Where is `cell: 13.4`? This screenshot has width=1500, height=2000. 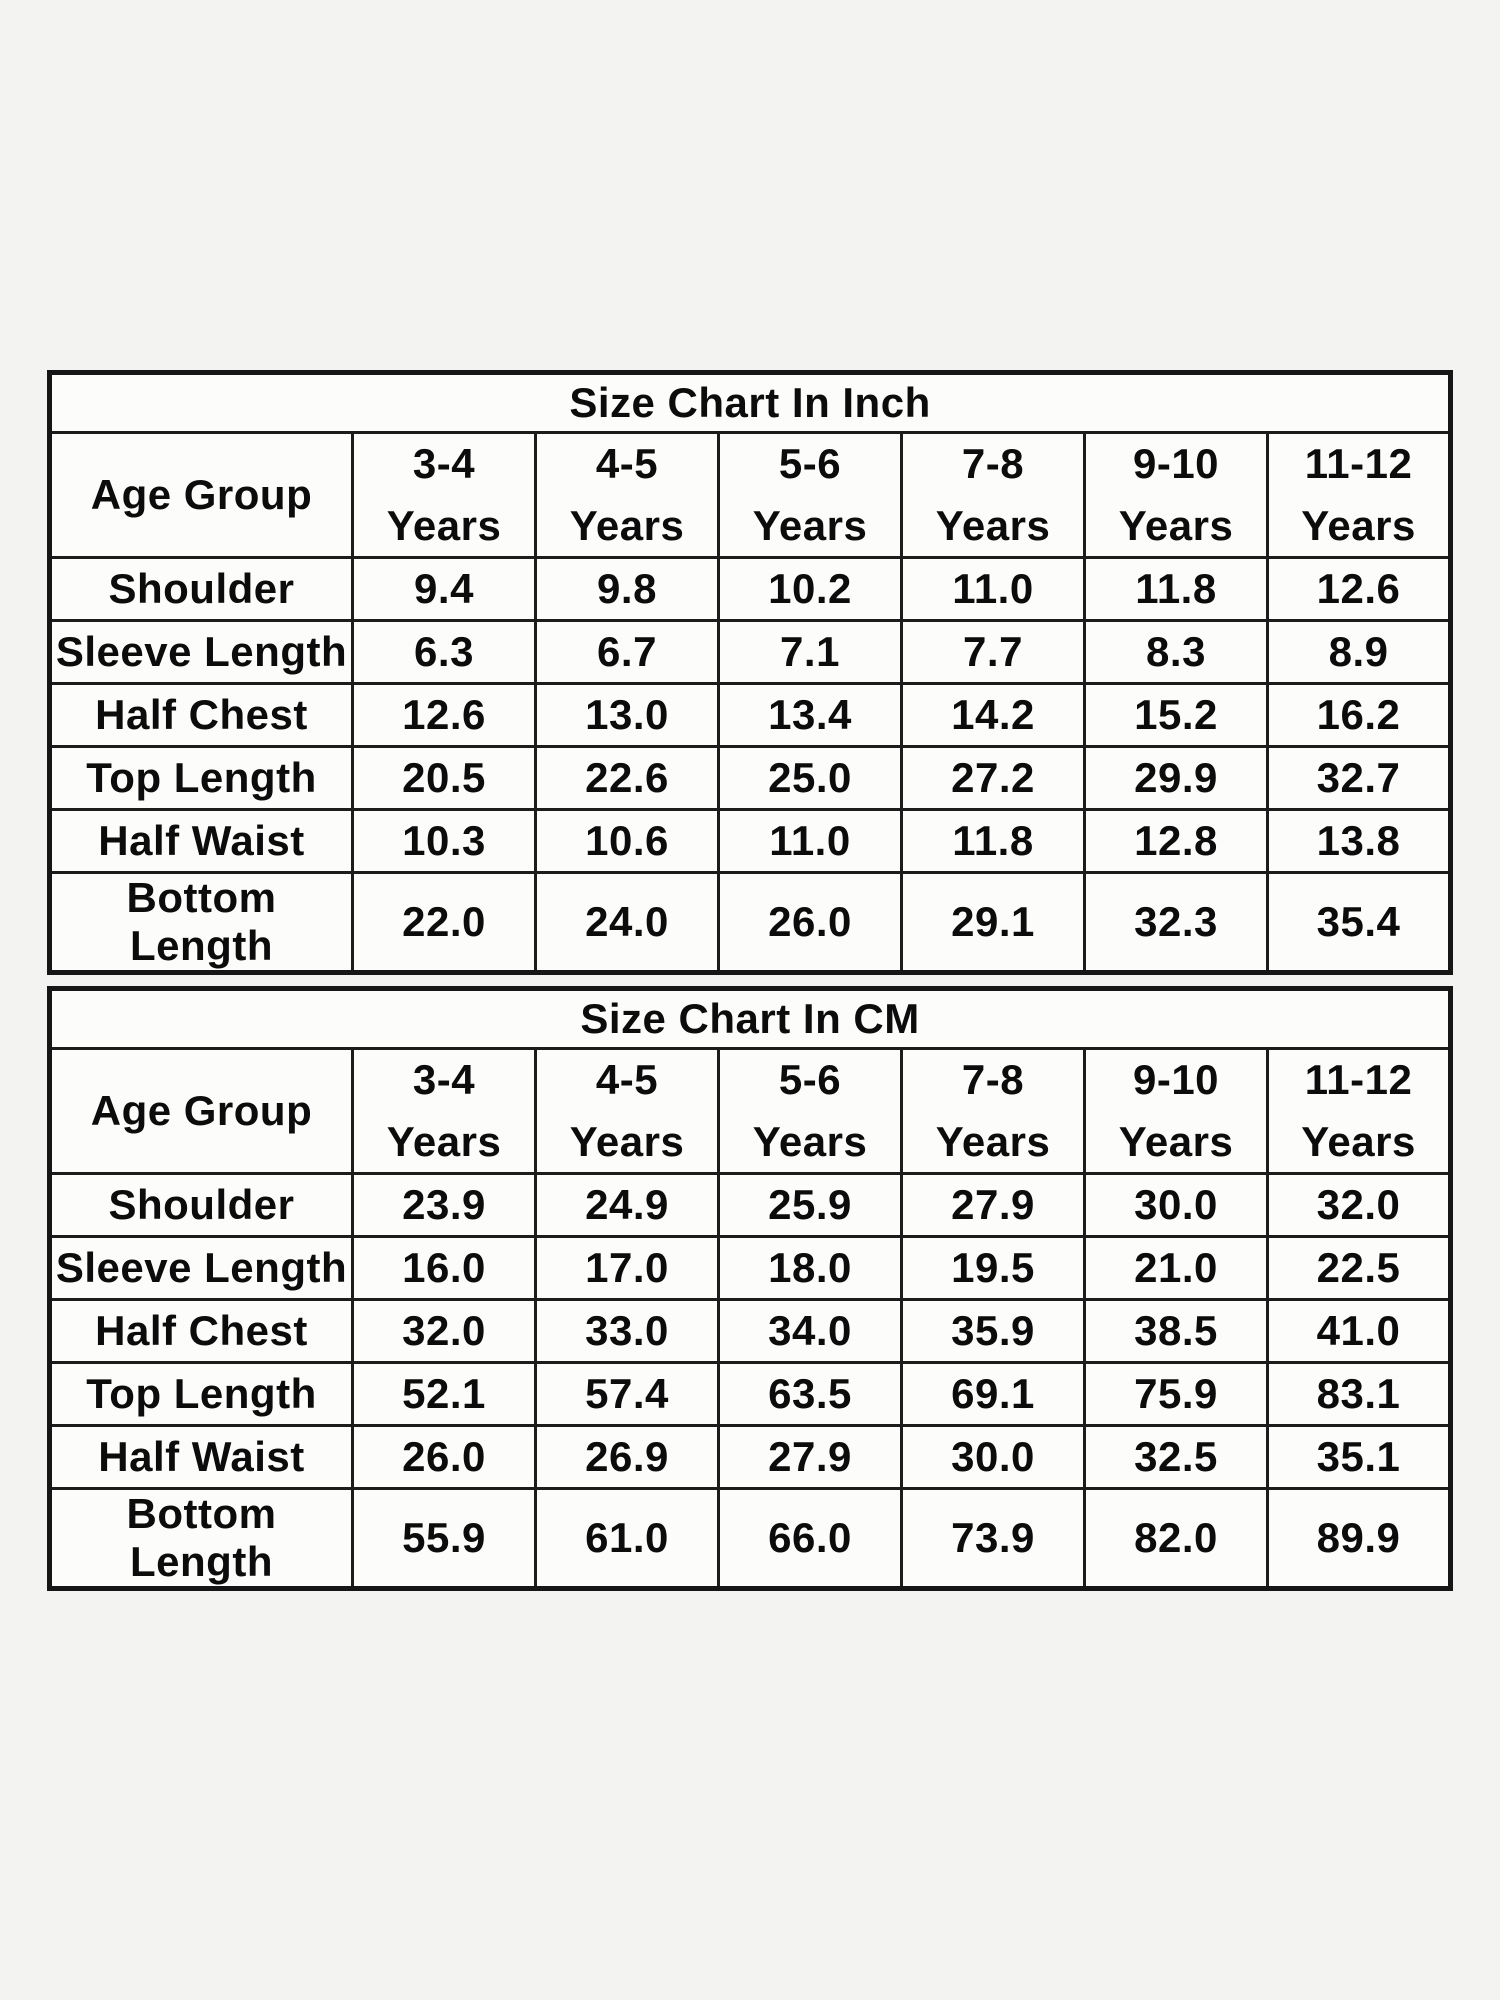 cell: 13.4 is located at coordinates (810, 715).